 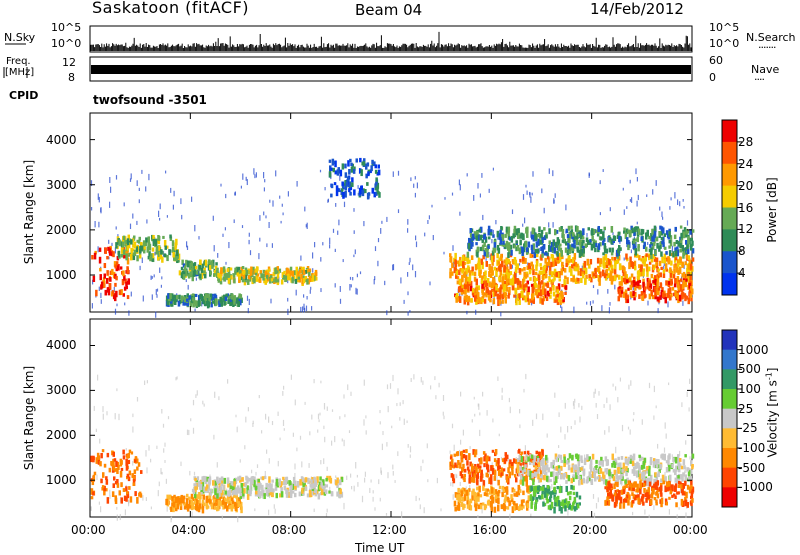 What do you see at coordinates (729, 418) in the screenshot?
I see `colorbar-segment` at bounding box center [729, 418].